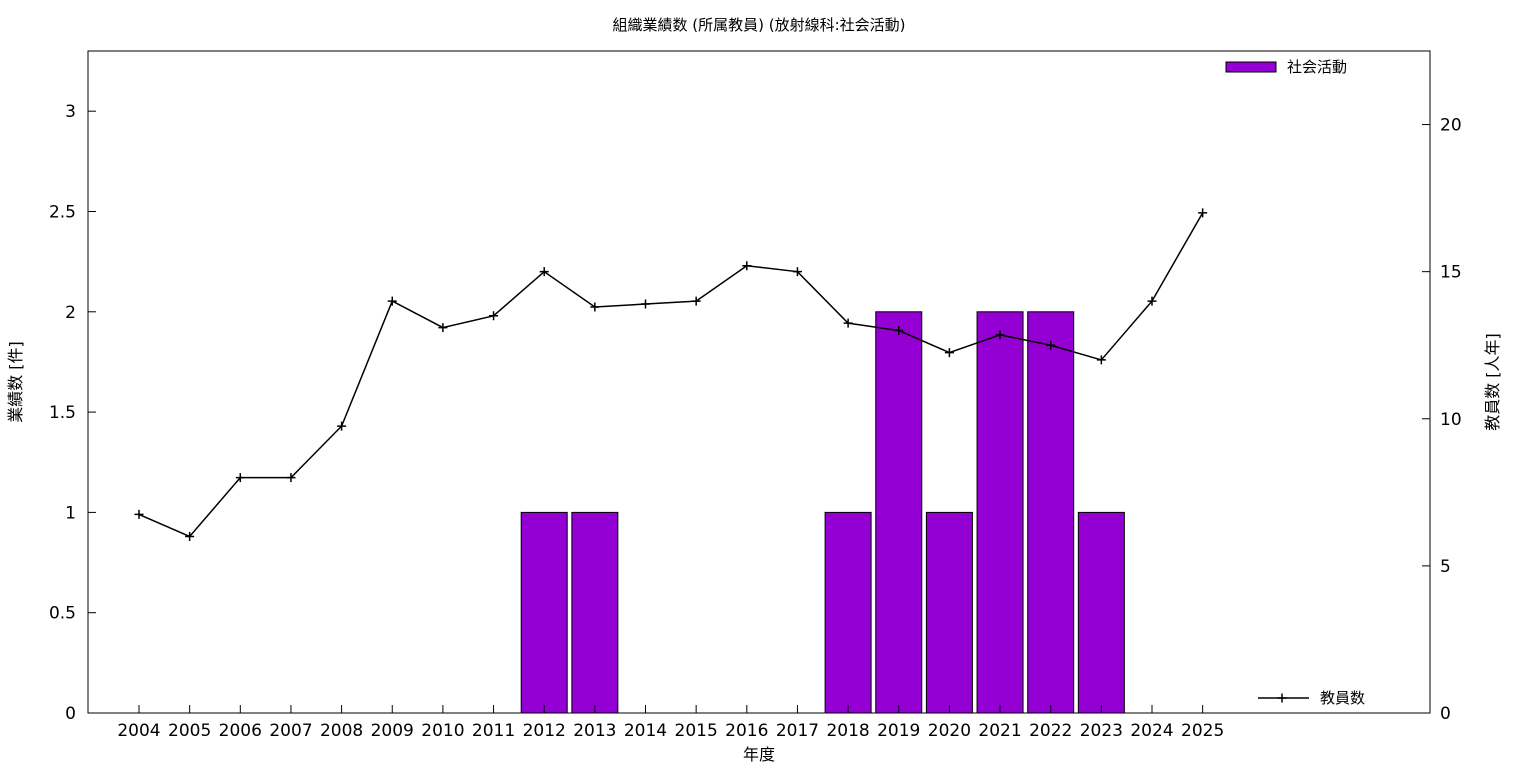 The image size is (1536, 768). I want to click on chart-title: 組織業績数 (所属教員) (放射線科:社会活動), so click(759, 25).